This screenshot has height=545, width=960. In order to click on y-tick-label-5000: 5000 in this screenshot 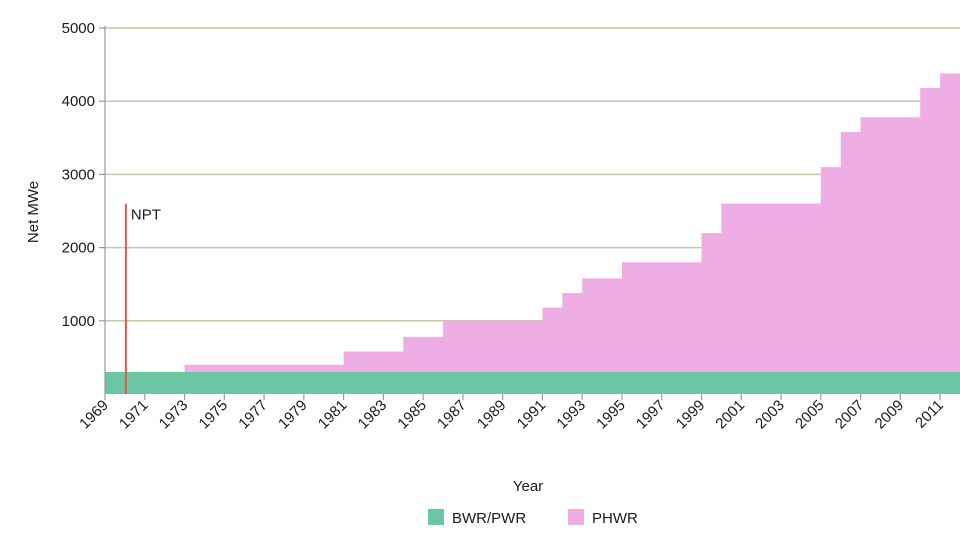, I will do `click(78, 28)`.